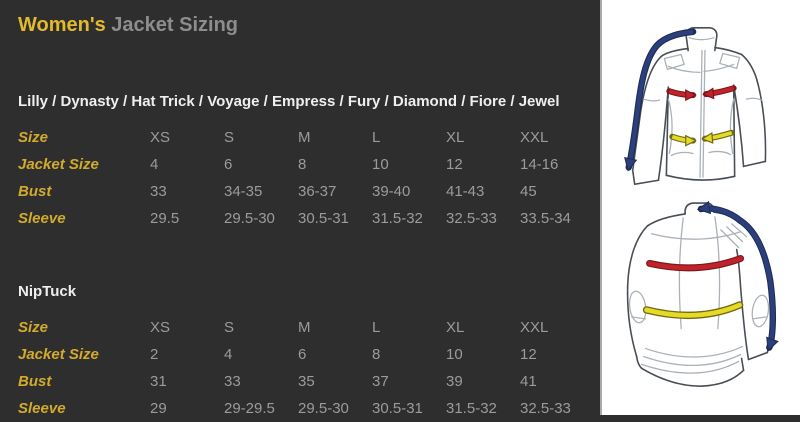 This screenshot has width=800, height=422. I want to click on sleeve-value: 29, so click(158, 408).